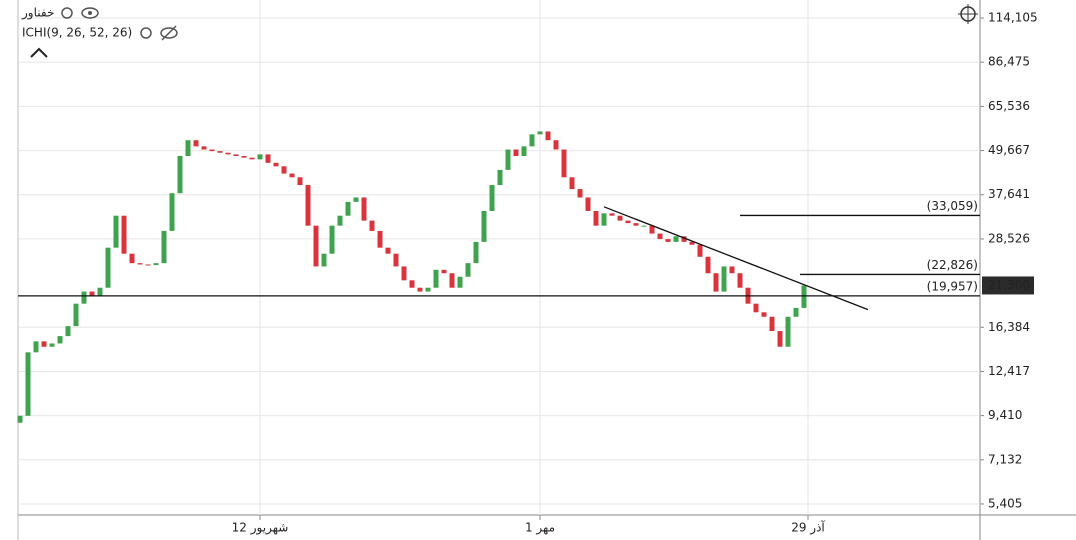 Image resolution: width=1076 pixels, height=540 pixels. What do you see at coordinates (808, 528) in the screenshot?
I see `x-tick-label: 29 آذر` at bounding box center [808, 528].